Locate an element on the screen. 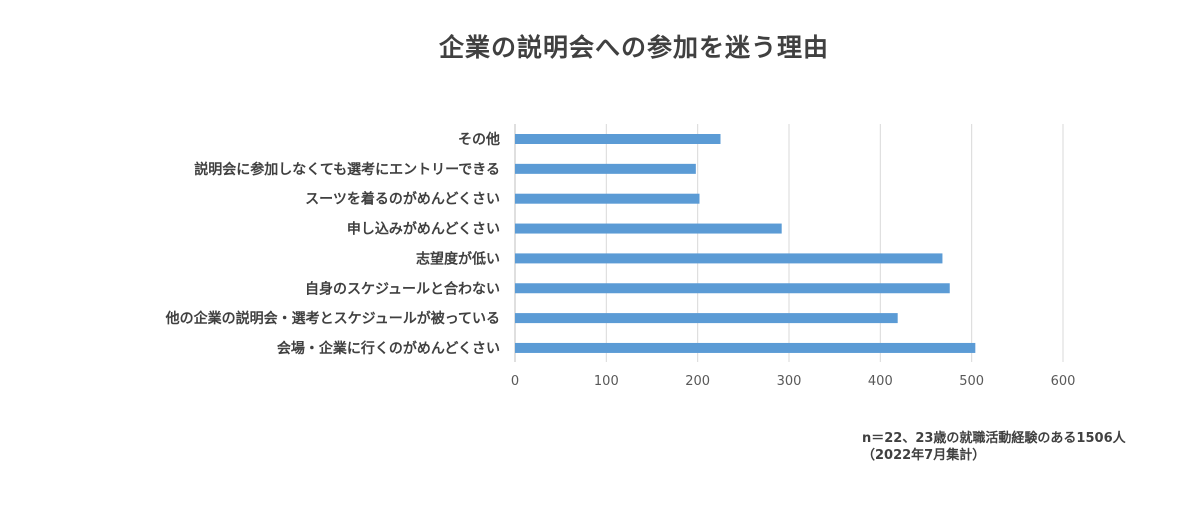 Image resolution: width=1200 pixels, height=505 pixels. x-tick-label: 0 is located at coordinates (515, 381).